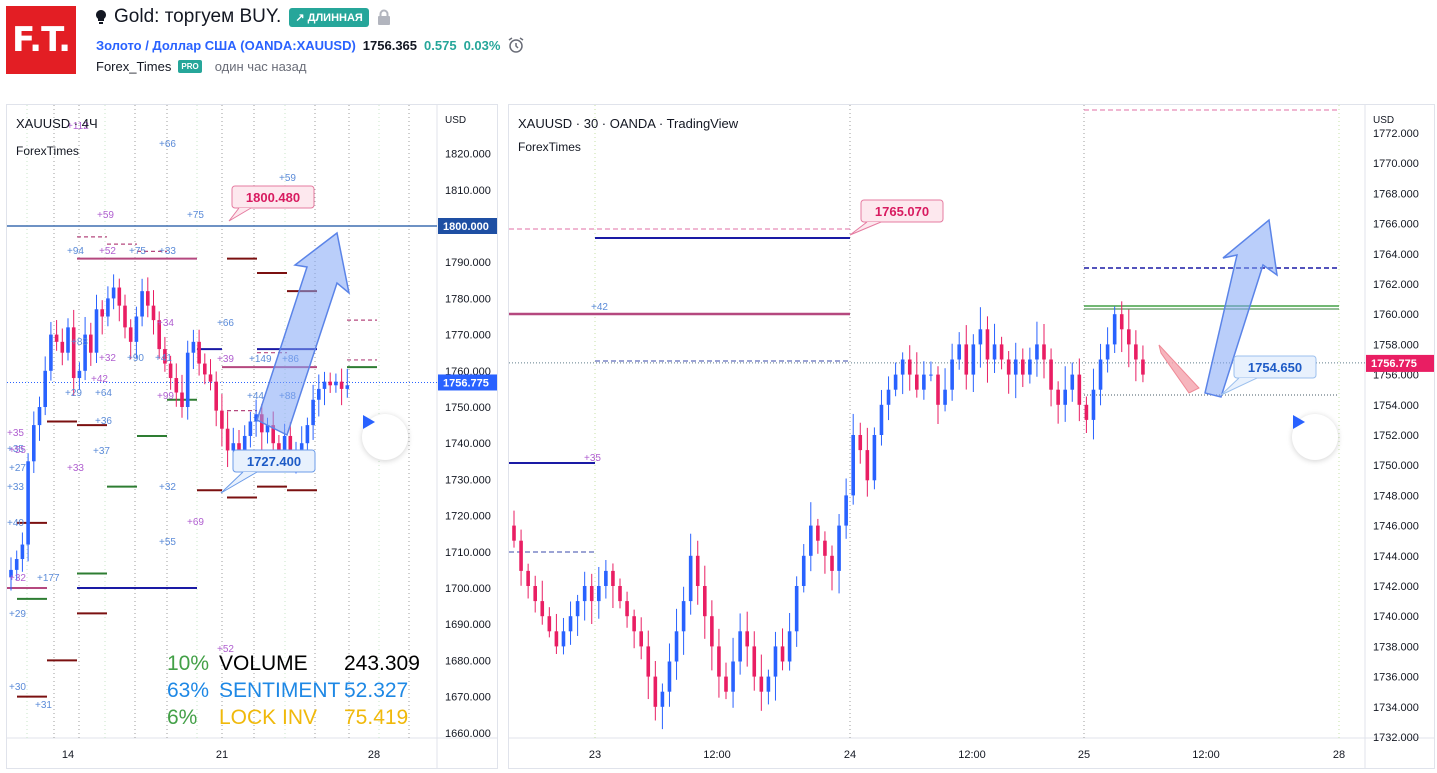 This screenshot has height=773, width=1437. Describe the element at coordinates (1239, 386) in the screenshot. I see `callout-bottom-pointer` at that location.